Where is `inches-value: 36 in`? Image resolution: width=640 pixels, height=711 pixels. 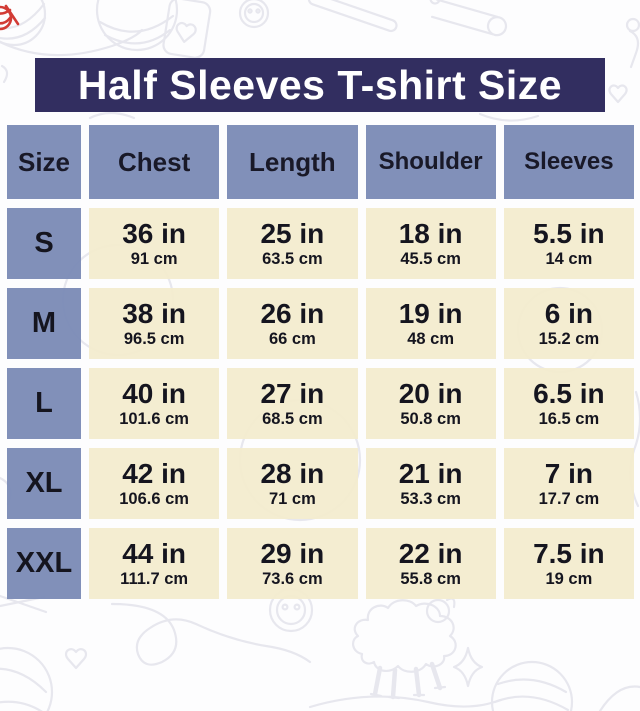
inches-value: 36 in is located at coordinates (154, 234).